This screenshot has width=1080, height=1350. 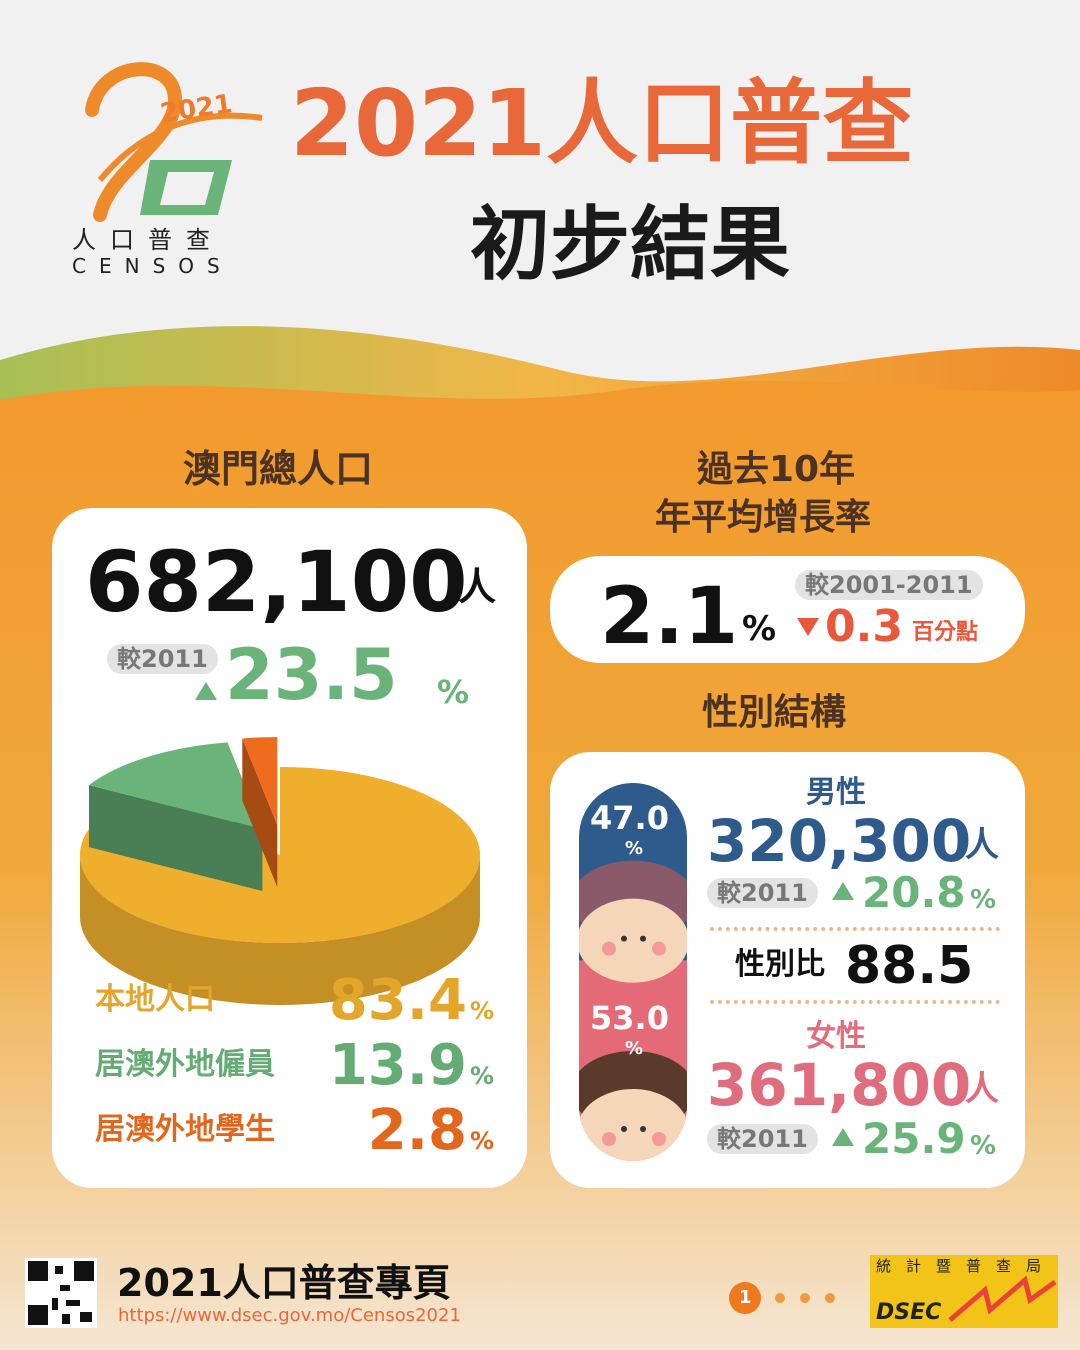 I want to click on male-label: 男性, so click(x=836, y=792).